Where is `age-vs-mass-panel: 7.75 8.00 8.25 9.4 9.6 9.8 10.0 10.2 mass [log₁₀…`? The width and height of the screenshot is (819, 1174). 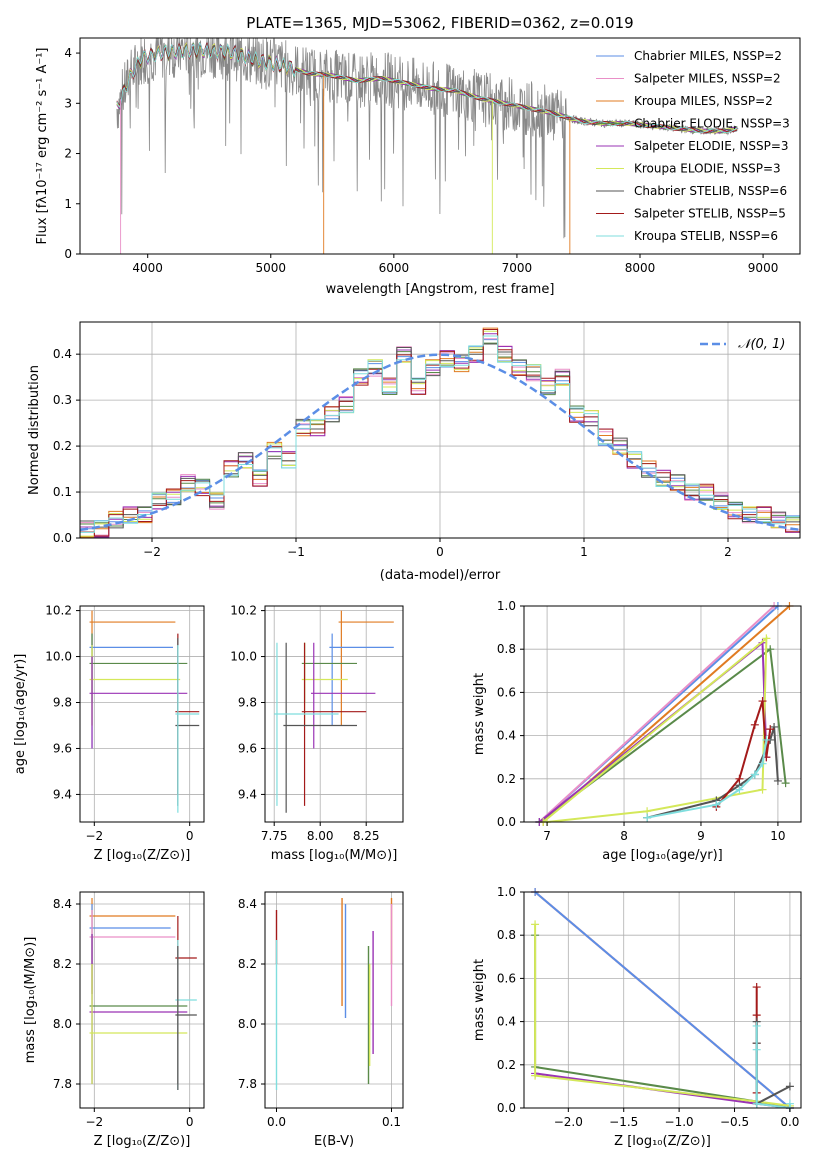
age-vs-mass-panel: 7.75 8.00 8.25 9.4 9.6 9.8 10.0 10.2 mass [log₁₀… is located at coordinates (317, 733).